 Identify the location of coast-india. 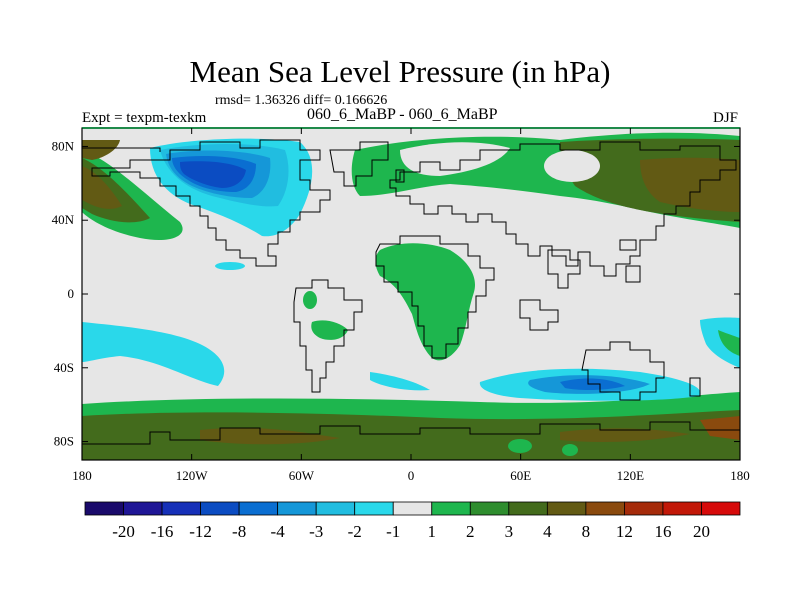
(564, 269).